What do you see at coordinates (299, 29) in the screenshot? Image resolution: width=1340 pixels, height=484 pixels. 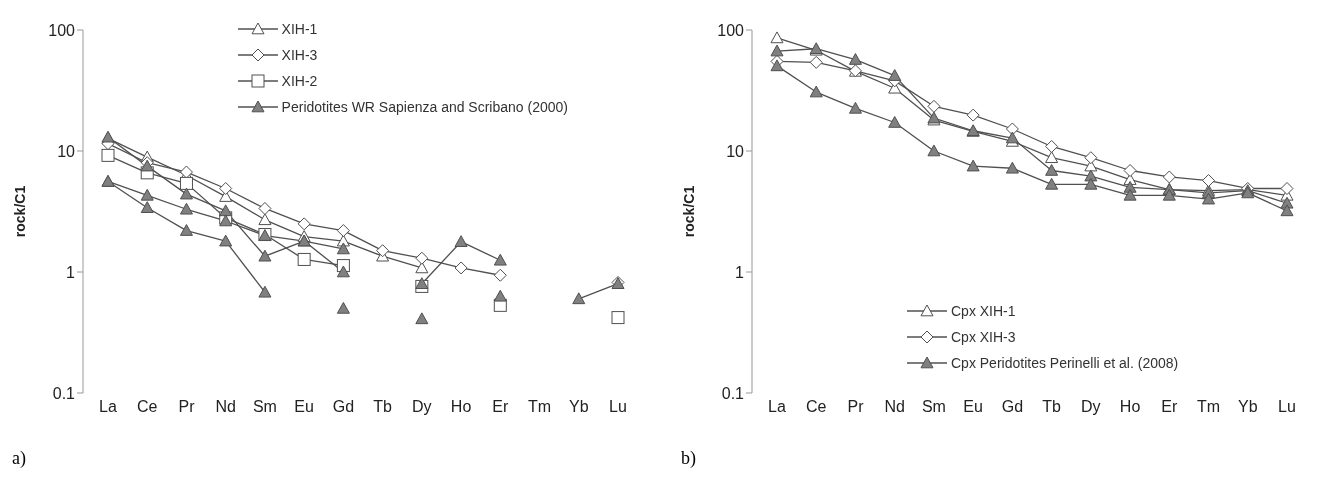 I see `legend-label: XIH-1` at bounding box center [299, 29].